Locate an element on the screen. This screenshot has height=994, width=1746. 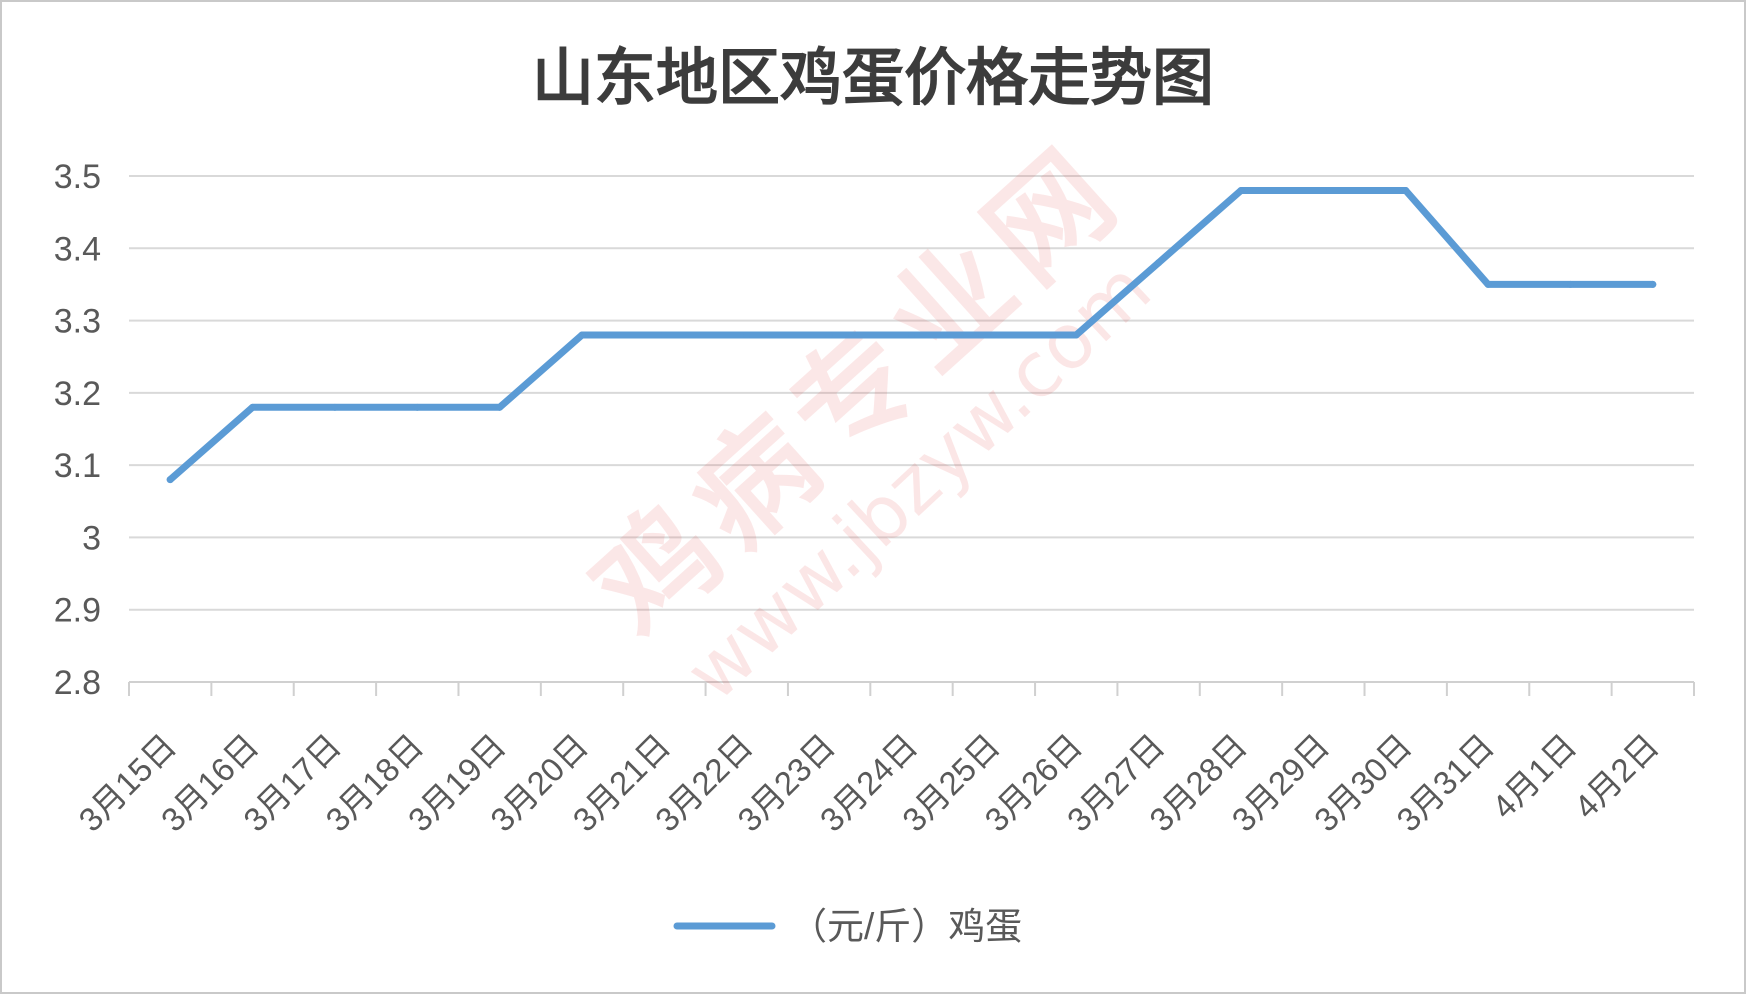
y-tick-label: 3.4 is located at coordinates (77, 249).